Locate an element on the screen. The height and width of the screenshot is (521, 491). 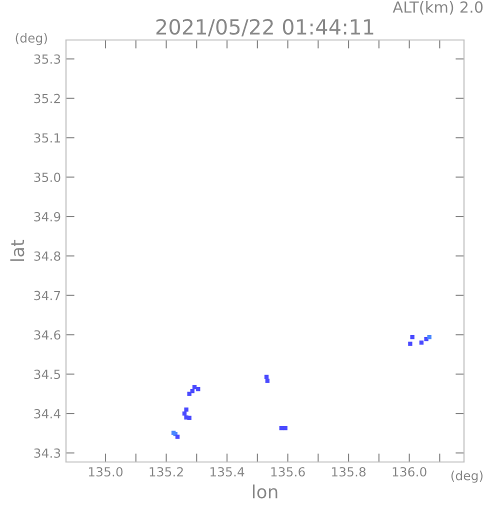
x-axis-title: lon is located at coordinates (265, 491).